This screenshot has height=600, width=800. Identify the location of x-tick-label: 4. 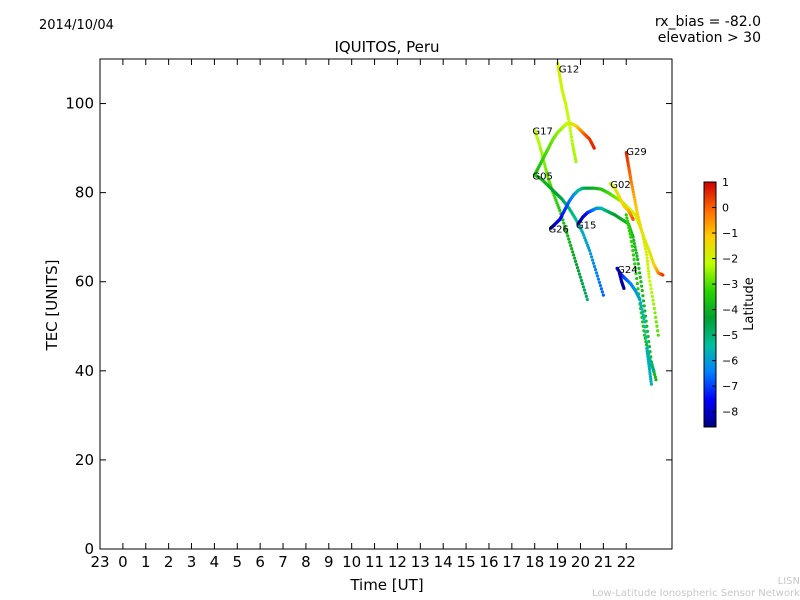
(215, 562).